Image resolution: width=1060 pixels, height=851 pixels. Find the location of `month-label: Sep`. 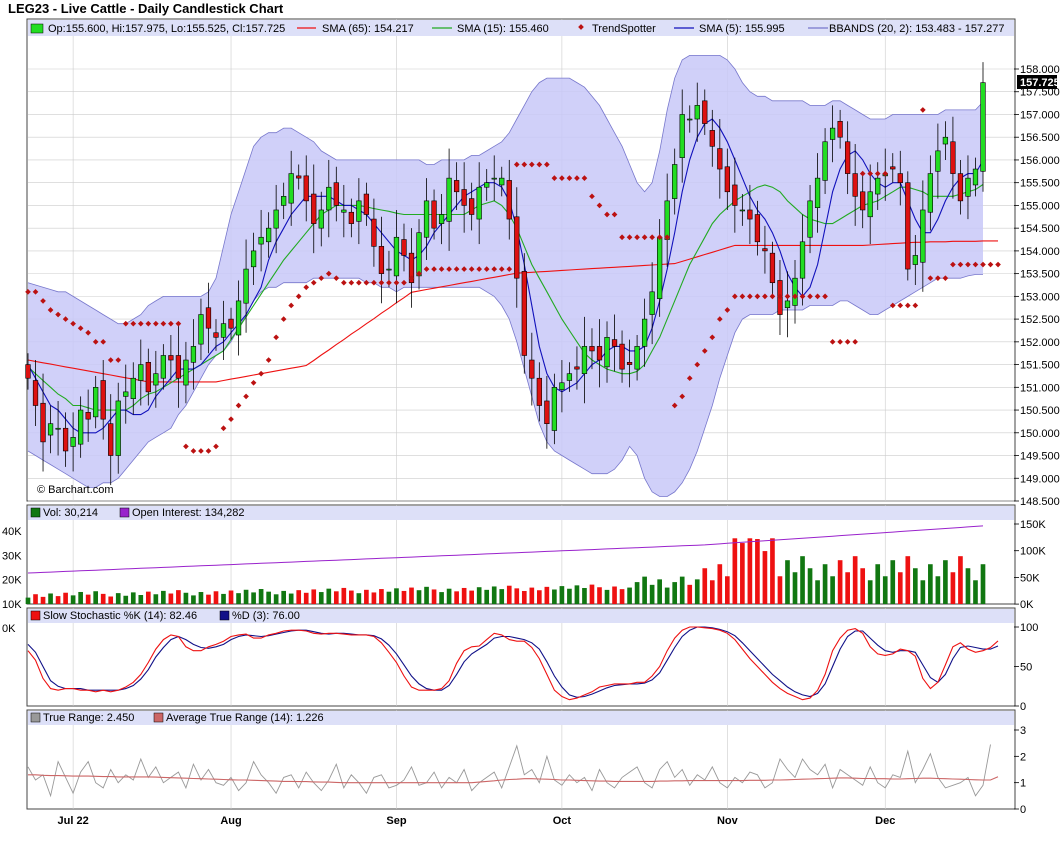

month-label: Sep is located at coordinates (396, 821).